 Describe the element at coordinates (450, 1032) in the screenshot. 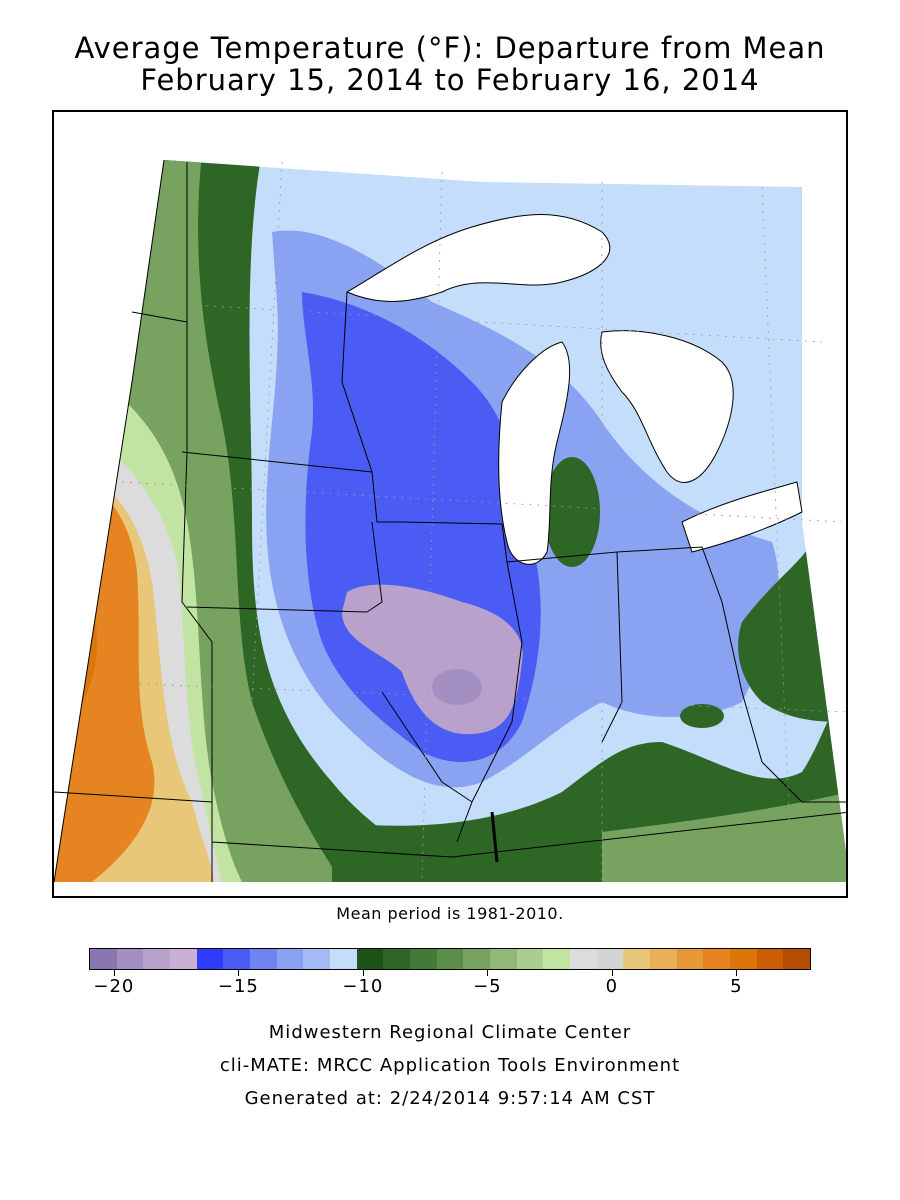

I see `credit-organization: Midwestern Regional Climate Center` at that location.